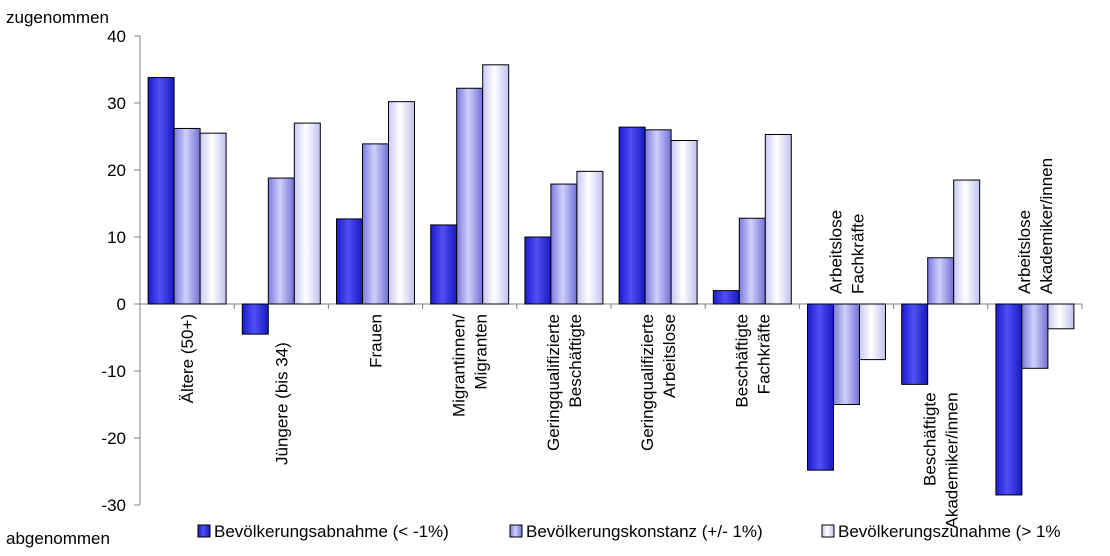 Image resolution: width=1110 pixels, height=556 pixels. What do you see at coordinates (113, 371) in the screenshot?
I see `y-tick-label: -10` at bounding box center [113, 371].